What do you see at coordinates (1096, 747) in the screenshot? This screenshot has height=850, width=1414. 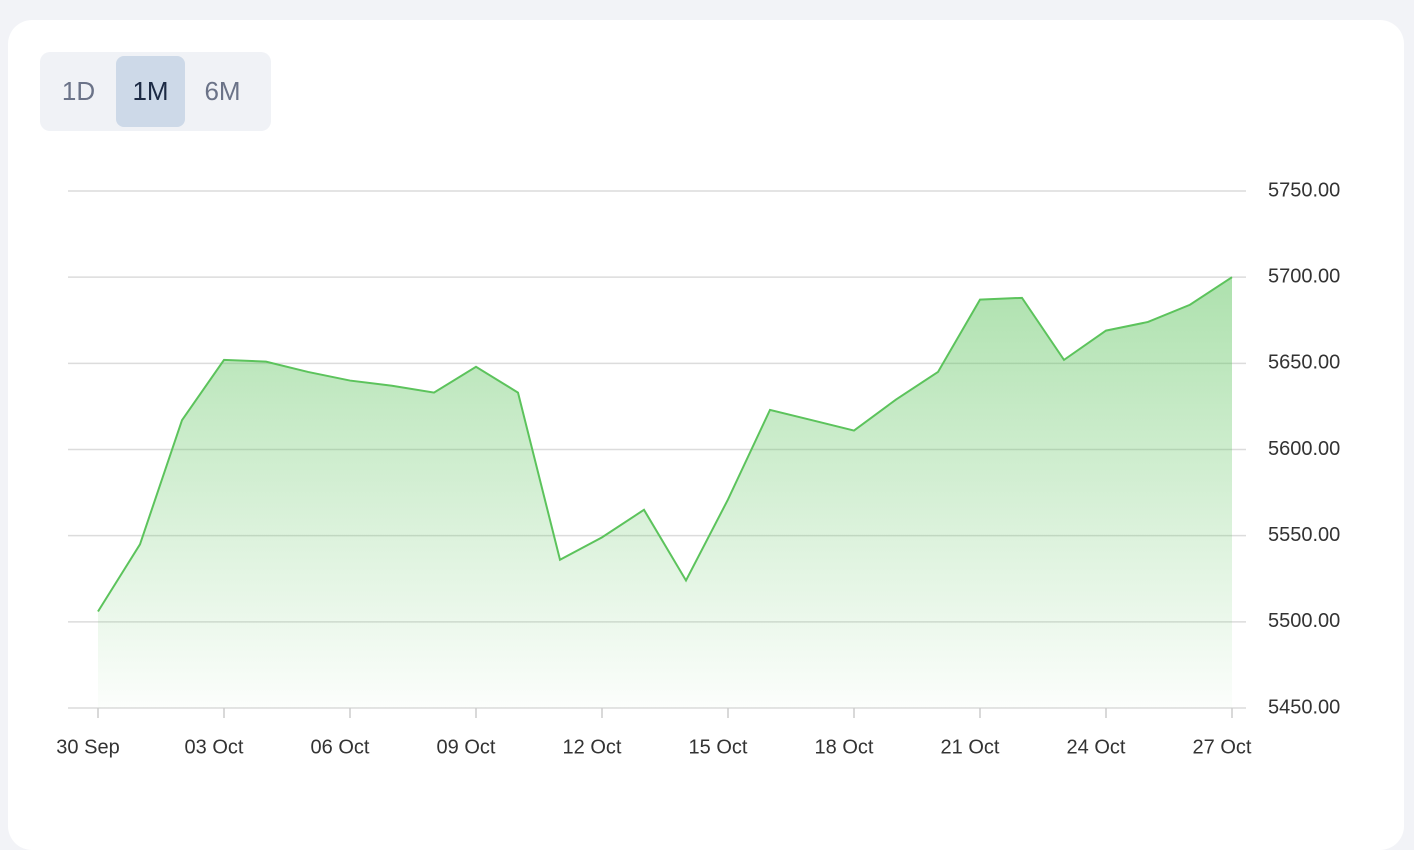 I see `x-tick-label: 24 Oct` at bounding box center [1096, 747].